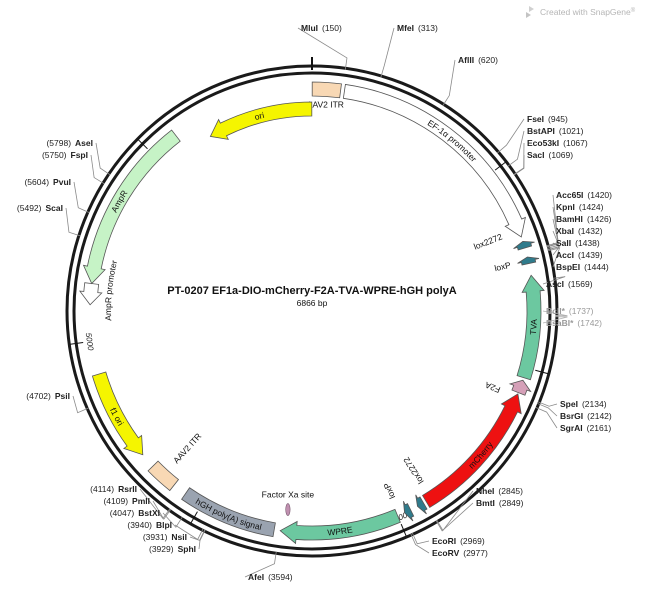  What do you see at coordinates (579, 255) in the screenshot?
I see `site-acci: AccI (1439)` at bounding box center [579, 255].